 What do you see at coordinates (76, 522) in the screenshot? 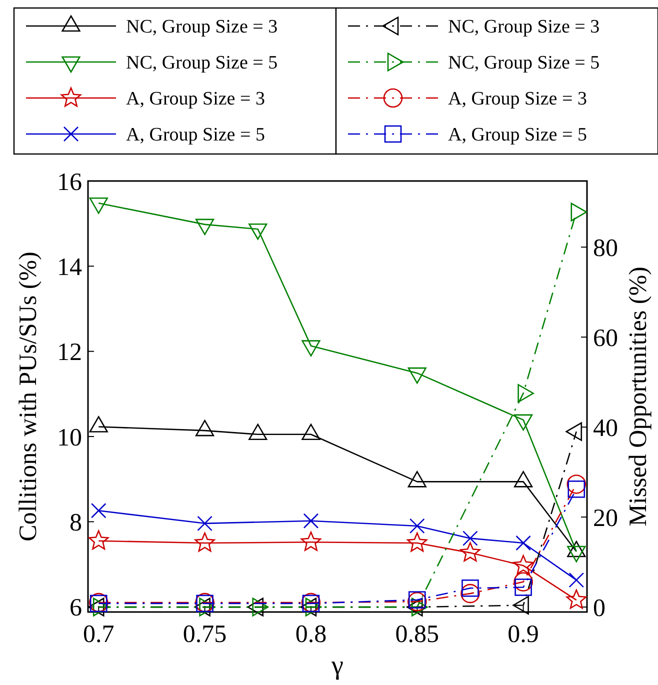
I see `y-tick-label: 8` at bounding box center [76, 522].